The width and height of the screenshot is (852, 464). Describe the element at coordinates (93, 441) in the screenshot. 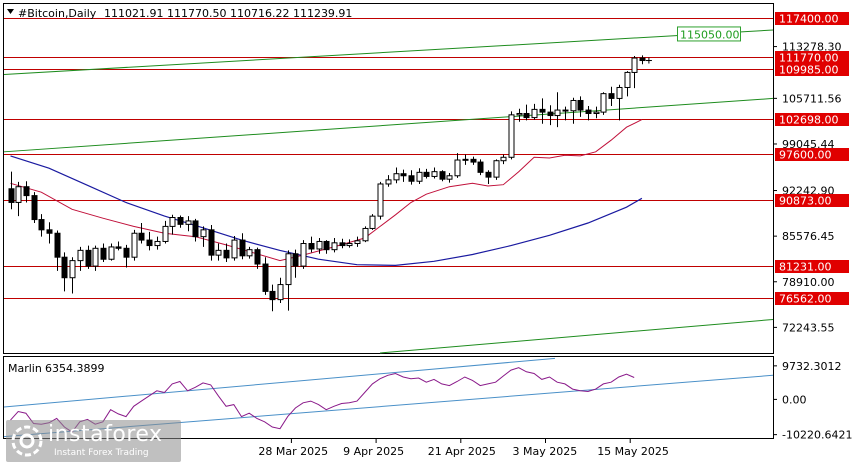

I see `watermark: instaforex Instant Forex Trading` at that location.